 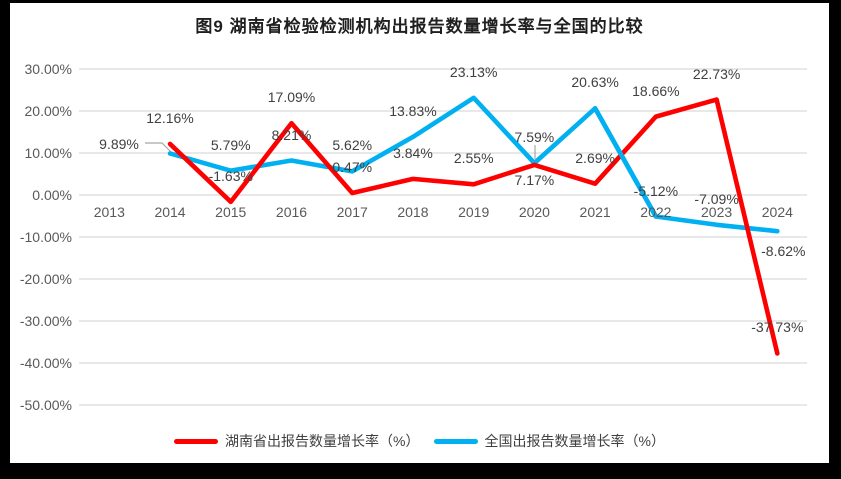 I want to click on chart-title: 图9 湖南省检验检测机构出报告数量增长率与全国的比较, so click(x=419, y=26).